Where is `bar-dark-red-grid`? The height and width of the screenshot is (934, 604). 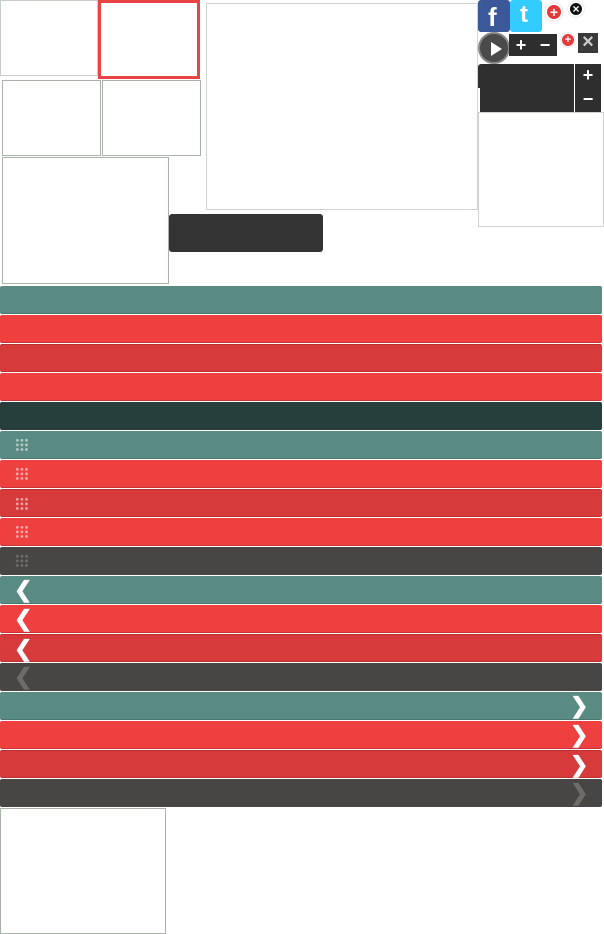
bar-dark-red-grid is located at coordinates (301, 503).